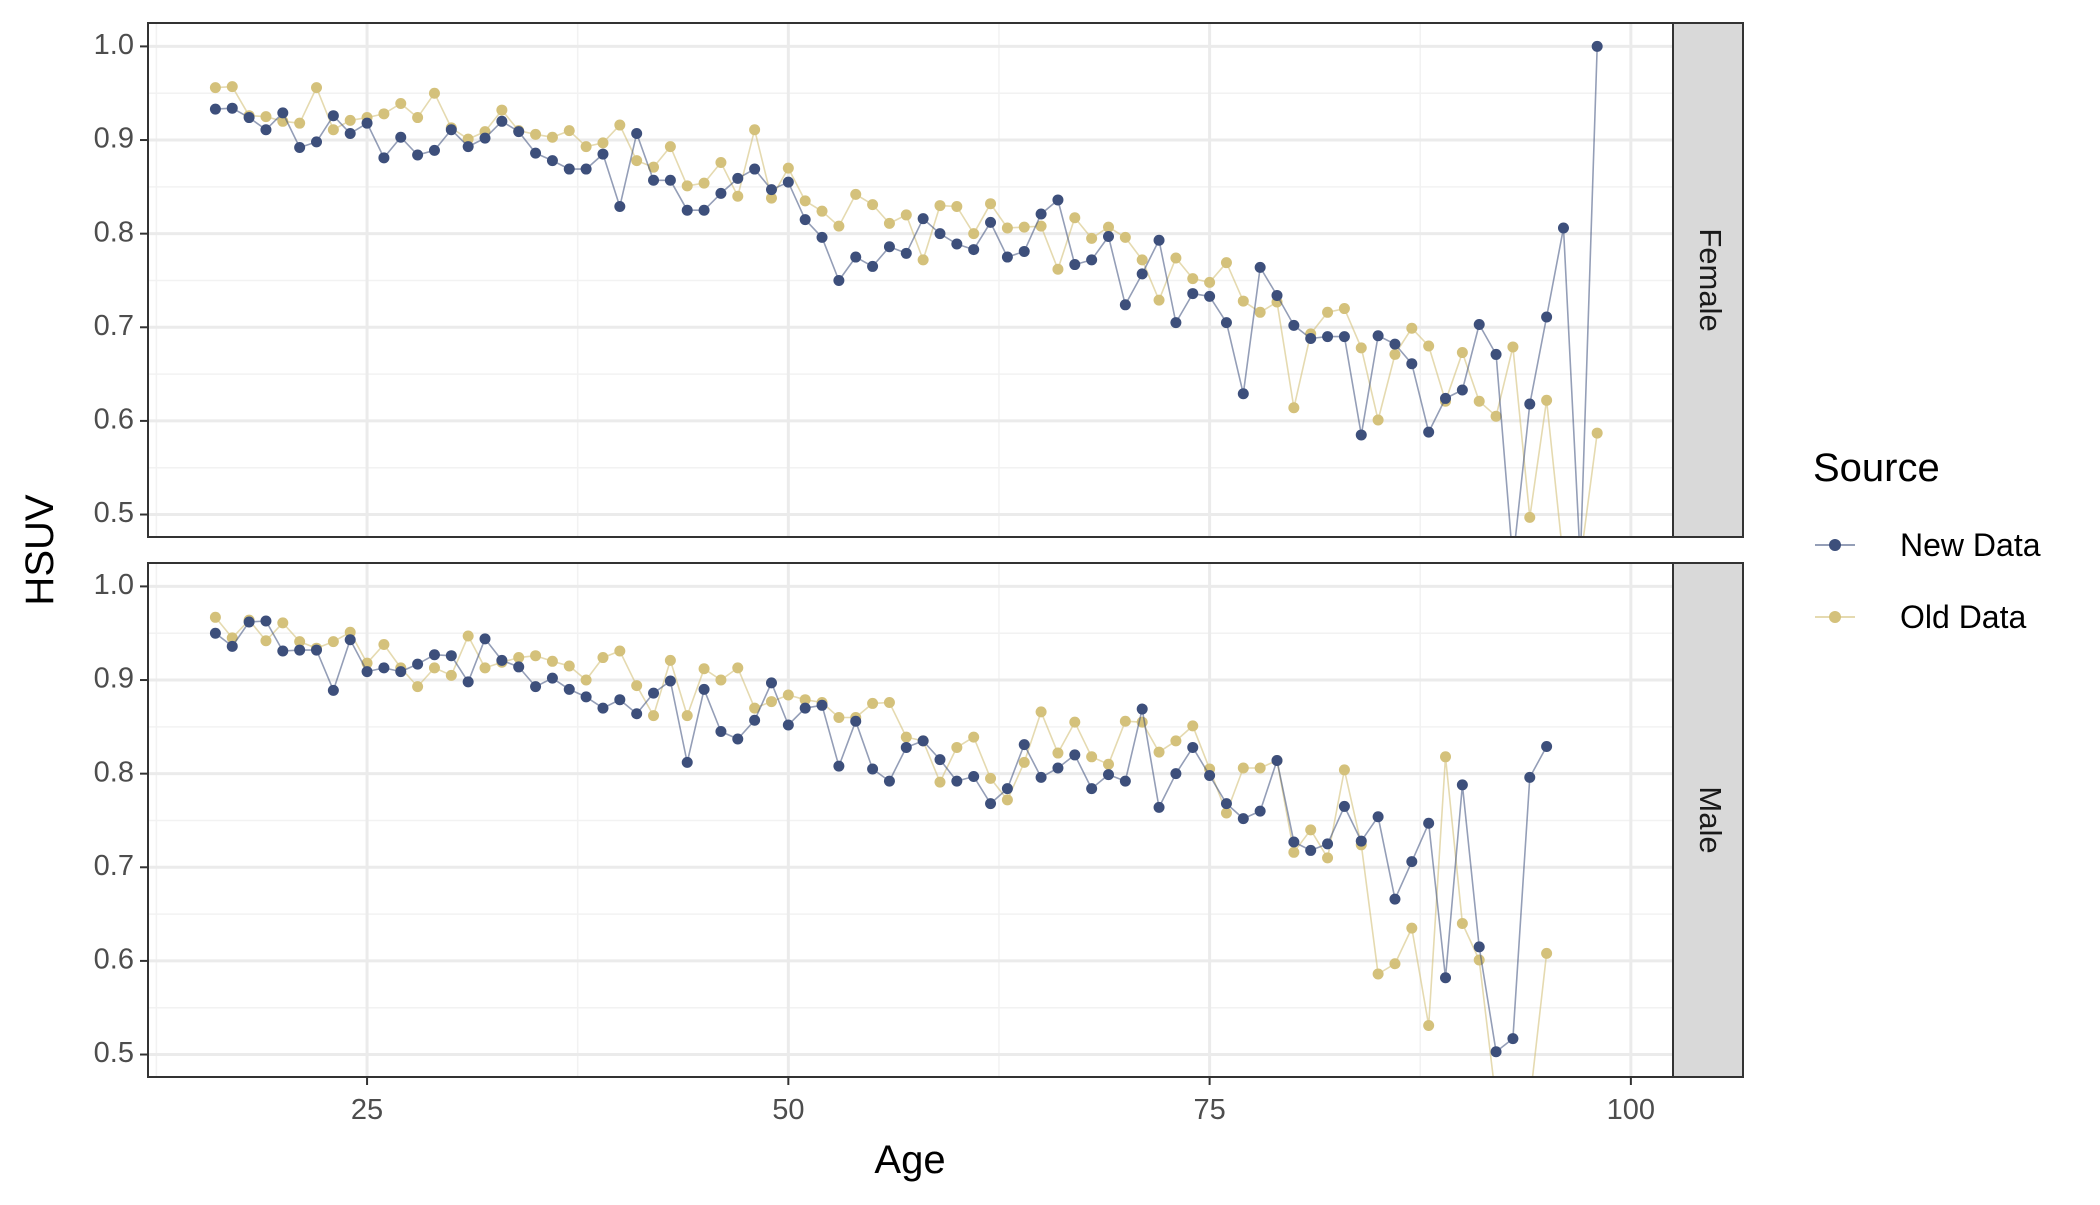  I want to click on legend-label: New Data, so click(1970, 545).